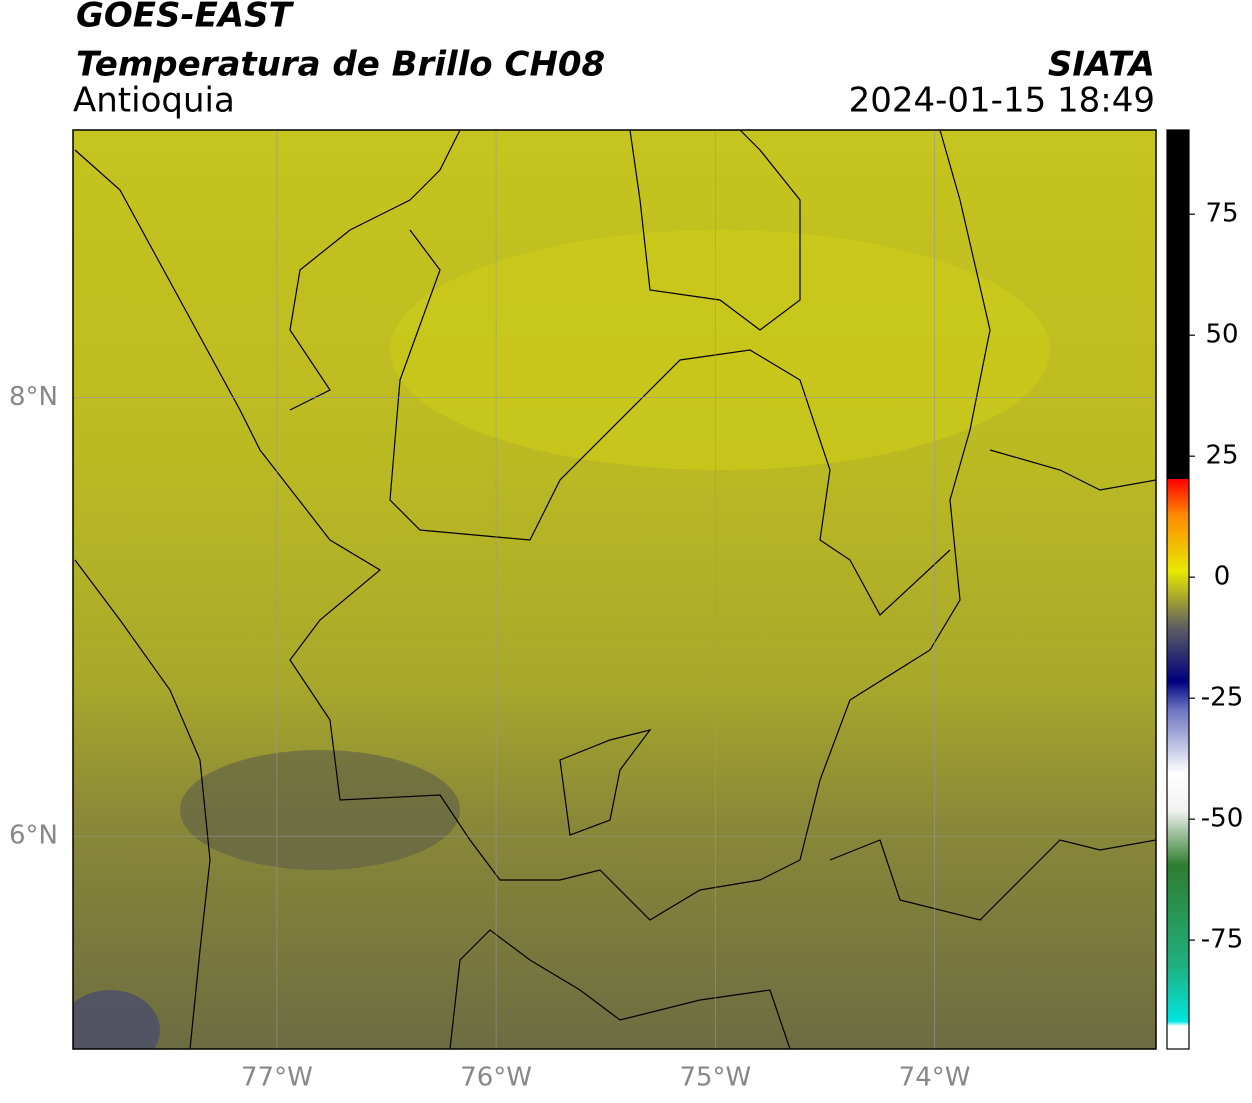  What do you see at coordinates (1221, 335) in the screenshot?
I see `colorbar-tick-label: 50` at bounding box center [1221, 335].